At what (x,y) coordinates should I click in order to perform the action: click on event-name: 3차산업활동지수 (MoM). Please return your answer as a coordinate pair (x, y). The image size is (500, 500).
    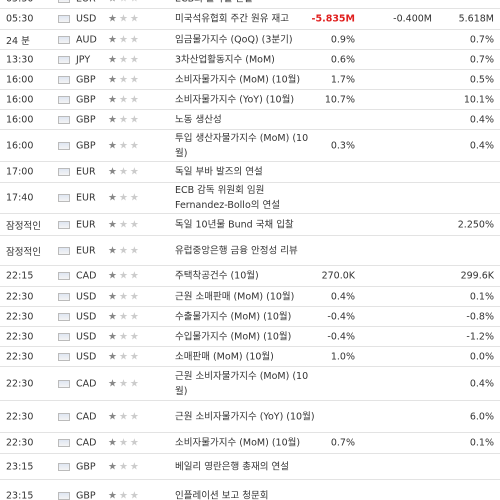
    Looking at the image, I should click on (225, 59).